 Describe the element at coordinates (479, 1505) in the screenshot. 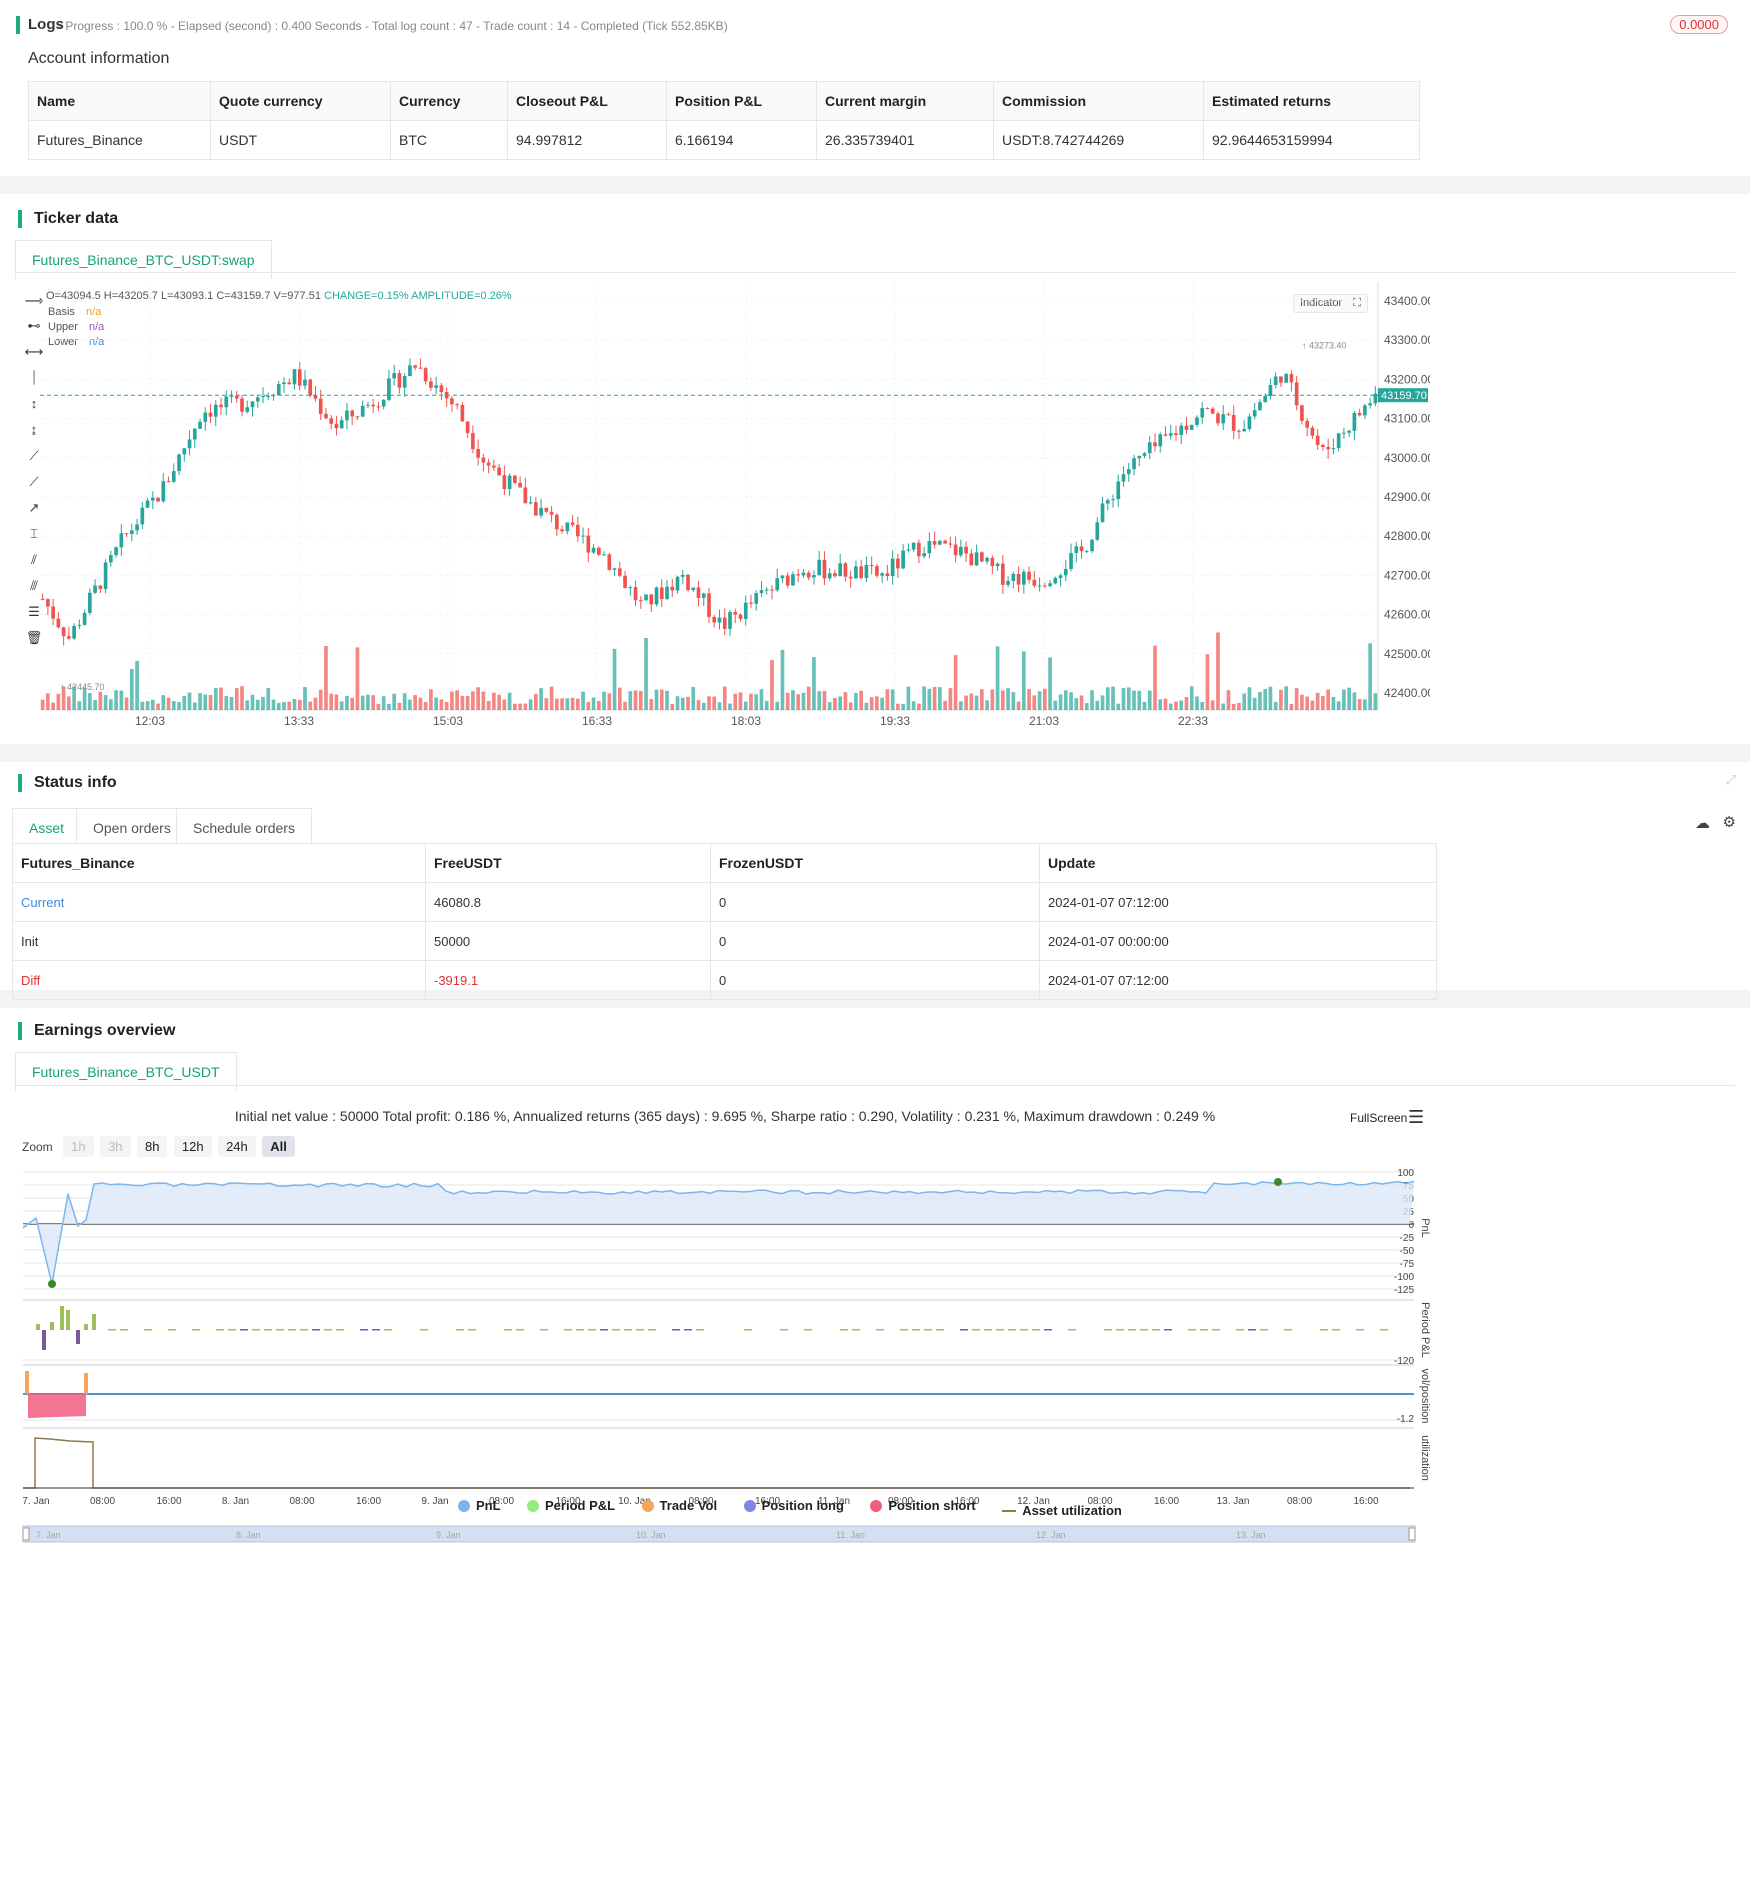

I see `legend-pnl: PnL` at that location.